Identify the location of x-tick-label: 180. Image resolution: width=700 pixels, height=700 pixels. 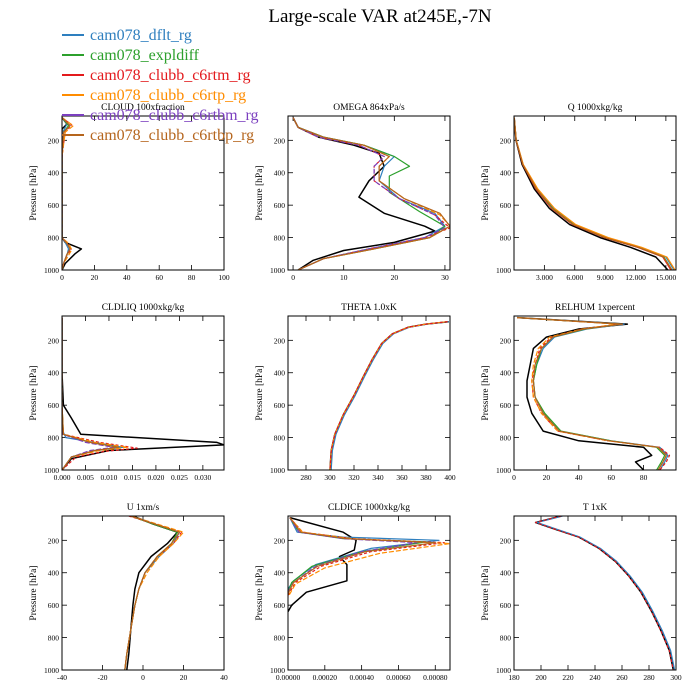
(514, 677).